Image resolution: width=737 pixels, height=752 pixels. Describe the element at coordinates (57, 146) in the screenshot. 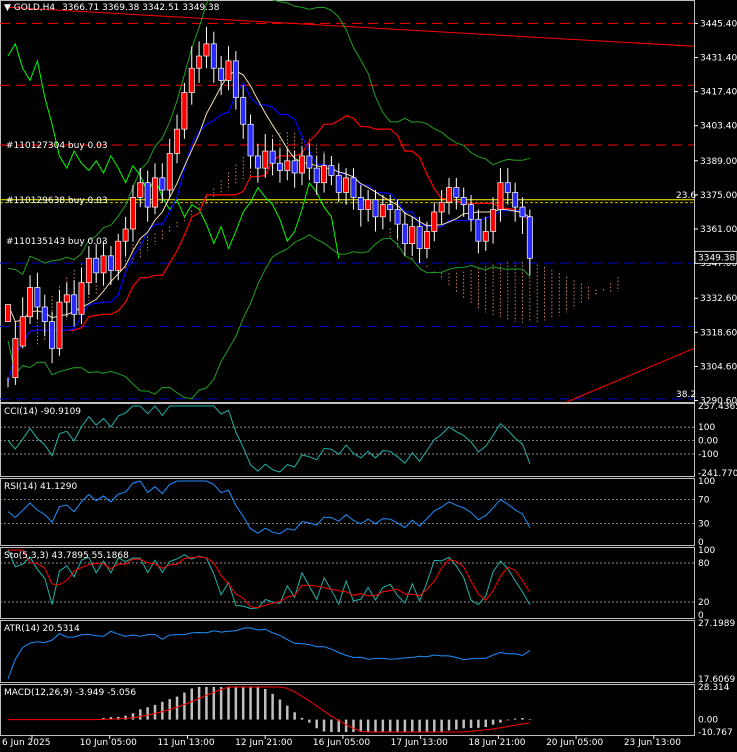

I see `order-label-0: #110127304 buy 0.03` at that location.